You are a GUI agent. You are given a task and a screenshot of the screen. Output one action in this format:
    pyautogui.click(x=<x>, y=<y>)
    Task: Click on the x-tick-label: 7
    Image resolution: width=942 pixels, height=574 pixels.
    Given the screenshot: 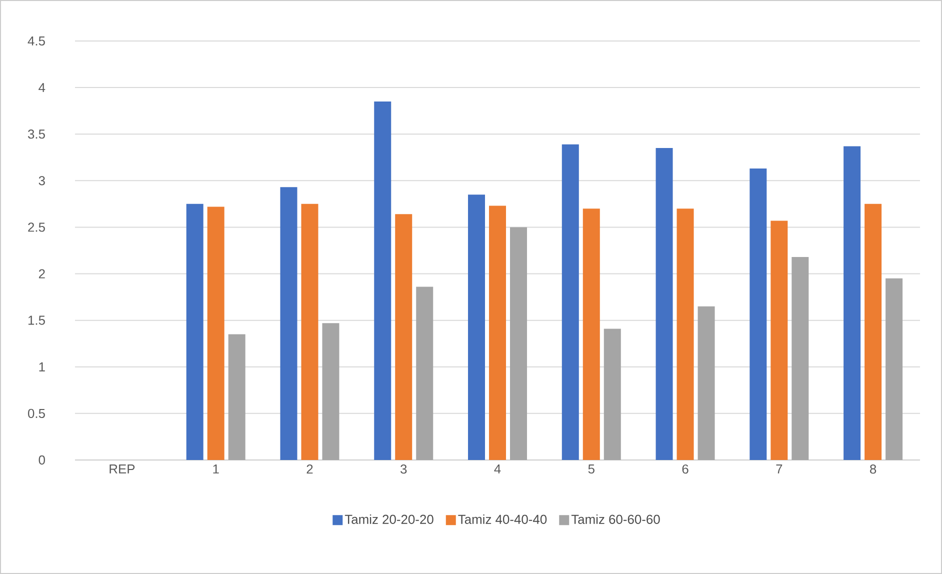 What is the action you would take?
    pyautogui.click(x=779, y=469)
    